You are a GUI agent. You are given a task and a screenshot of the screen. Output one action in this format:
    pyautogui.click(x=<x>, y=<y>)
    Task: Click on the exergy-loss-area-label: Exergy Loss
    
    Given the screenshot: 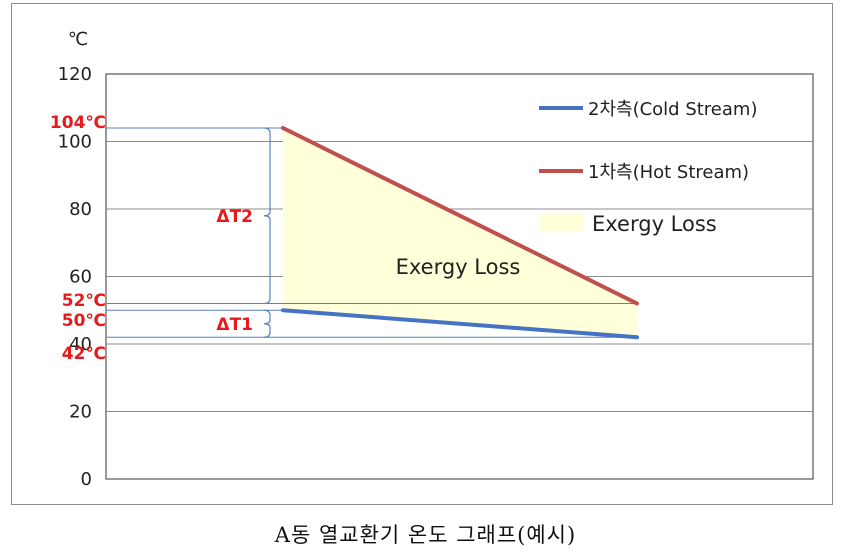 What is the action you would take?
    pyautogui.click(x=458, y=267)
    